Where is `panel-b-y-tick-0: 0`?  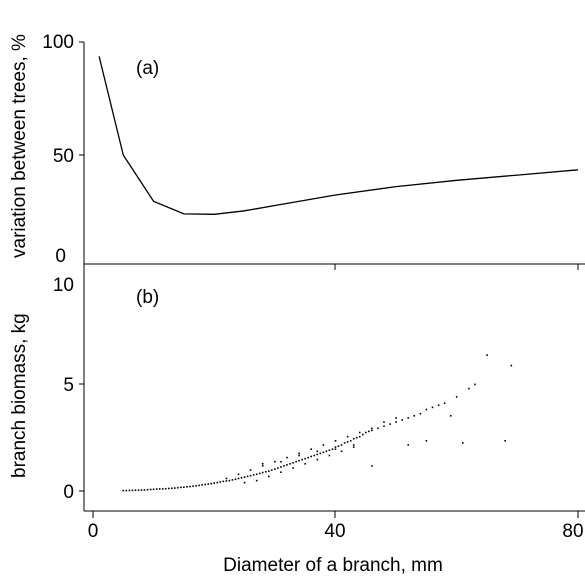
panel-b-y-tick-0: 0 is located at coordinates (68, 492).